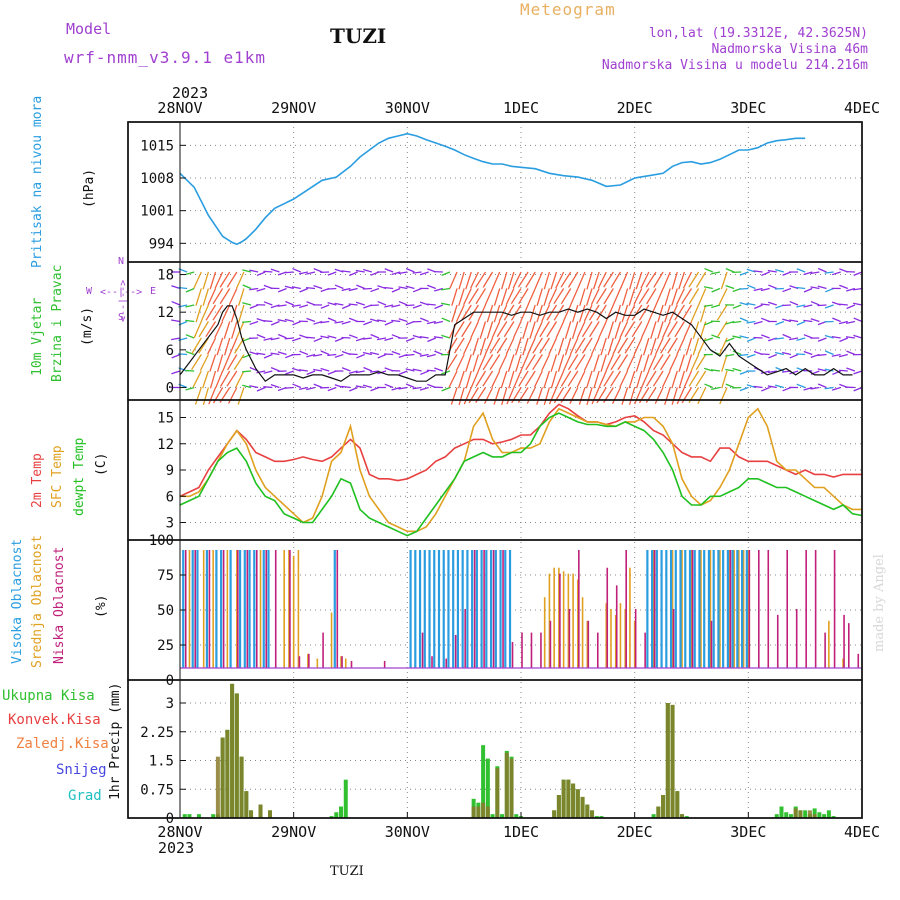  Describe the element at coordinates (157, 212) in the screenshot. I see `y-tick-label: 1001` at that location.